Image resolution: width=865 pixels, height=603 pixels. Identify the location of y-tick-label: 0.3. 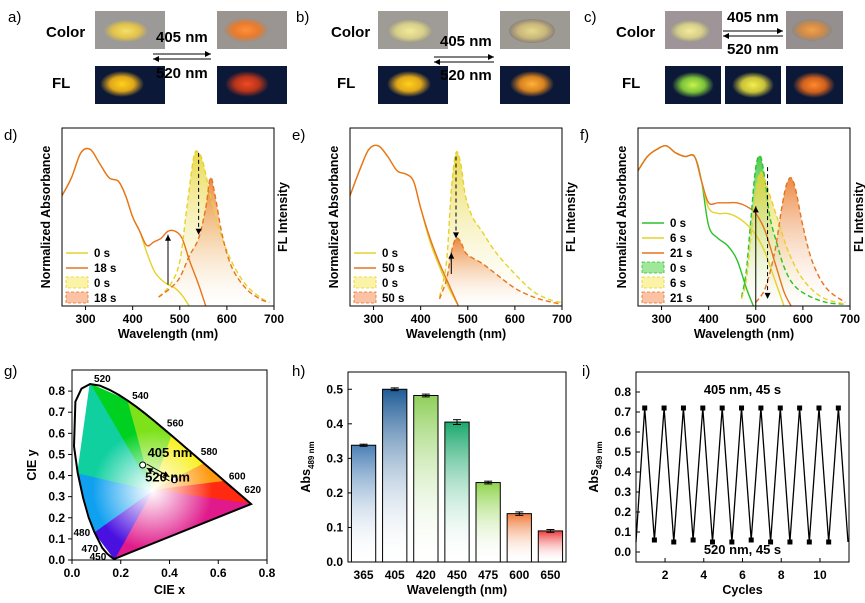
(56, 497).